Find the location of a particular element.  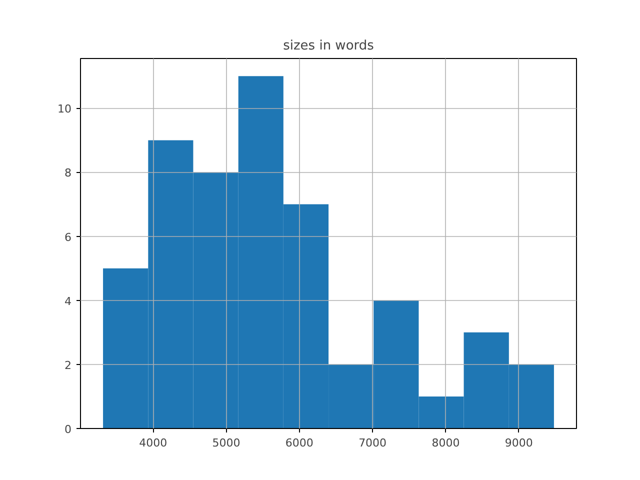

y-tick-label: 2 is located at coordinates (68, 365).